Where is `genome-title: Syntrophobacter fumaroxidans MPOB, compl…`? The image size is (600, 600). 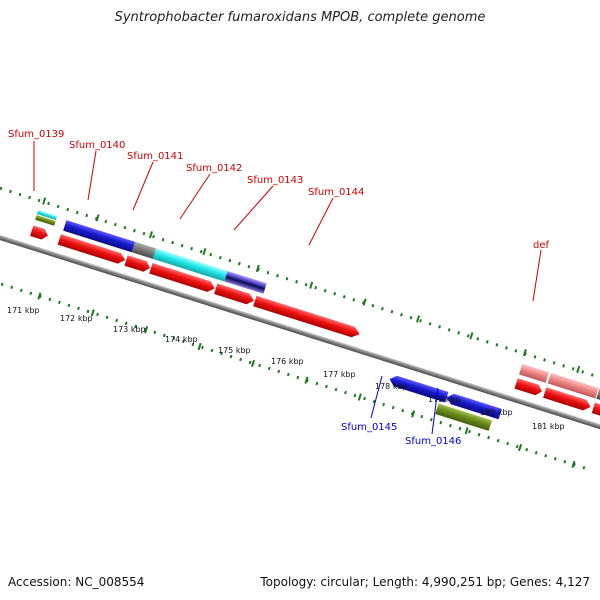 genome-title: Syntrophobacter fumaroxidans MPOB, compl… is located at coordinates (300, 17).